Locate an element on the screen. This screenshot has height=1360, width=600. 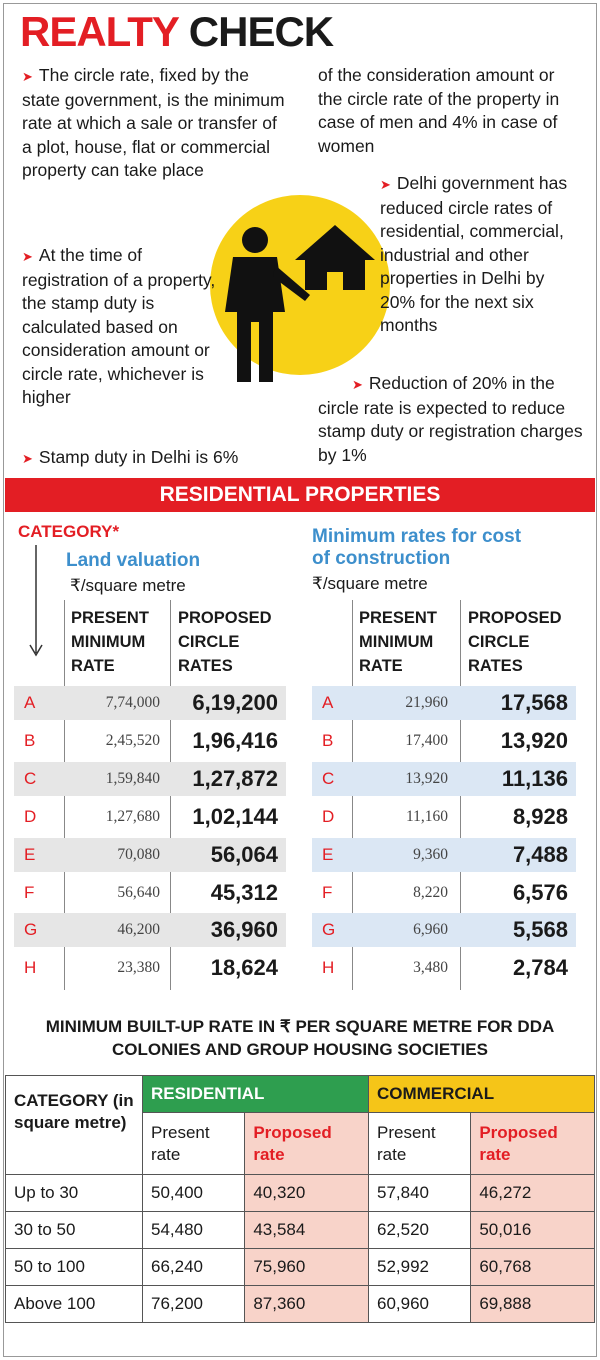
row-category: C is located at coordinates (328, 778).